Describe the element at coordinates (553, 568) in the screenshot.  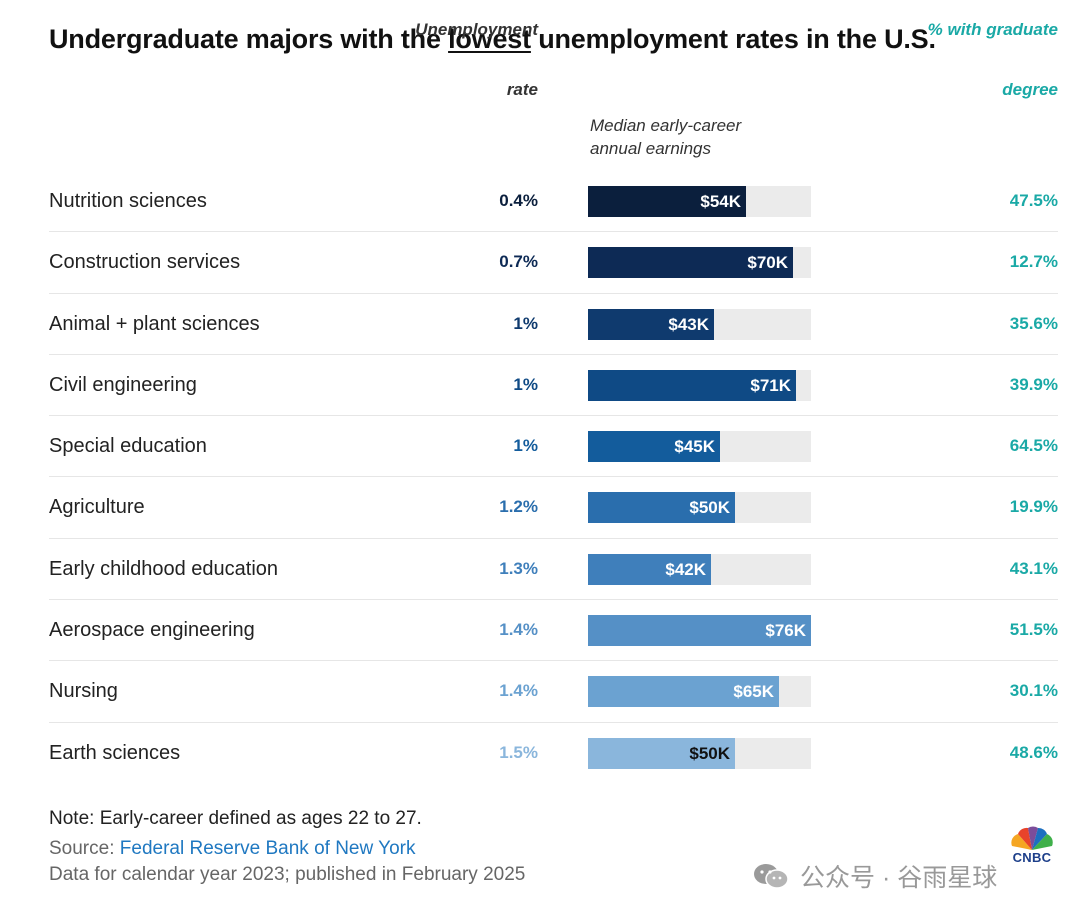
I see `table-row: Early childhood education 1.3% $42K 43.1%` at that location.